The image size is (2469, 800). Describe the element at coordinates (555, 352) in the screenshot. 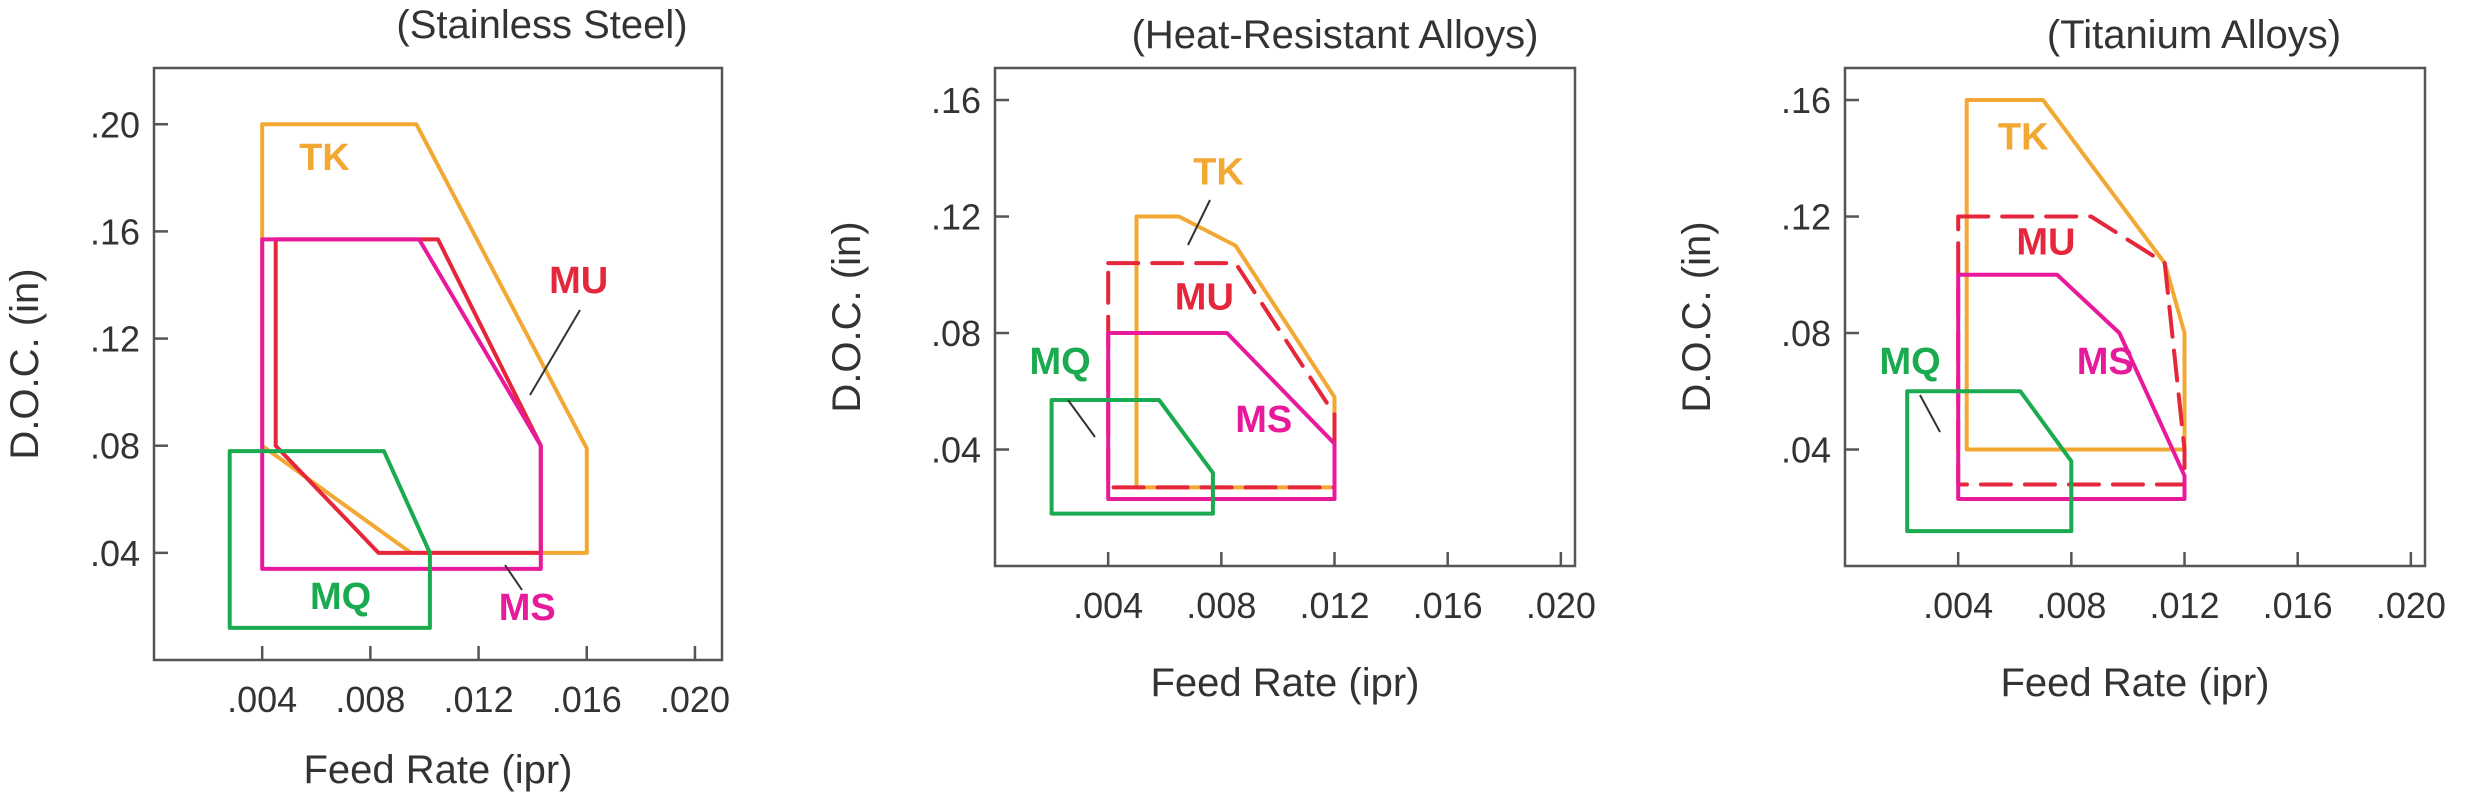

I see `mu-leader-line` at that location.